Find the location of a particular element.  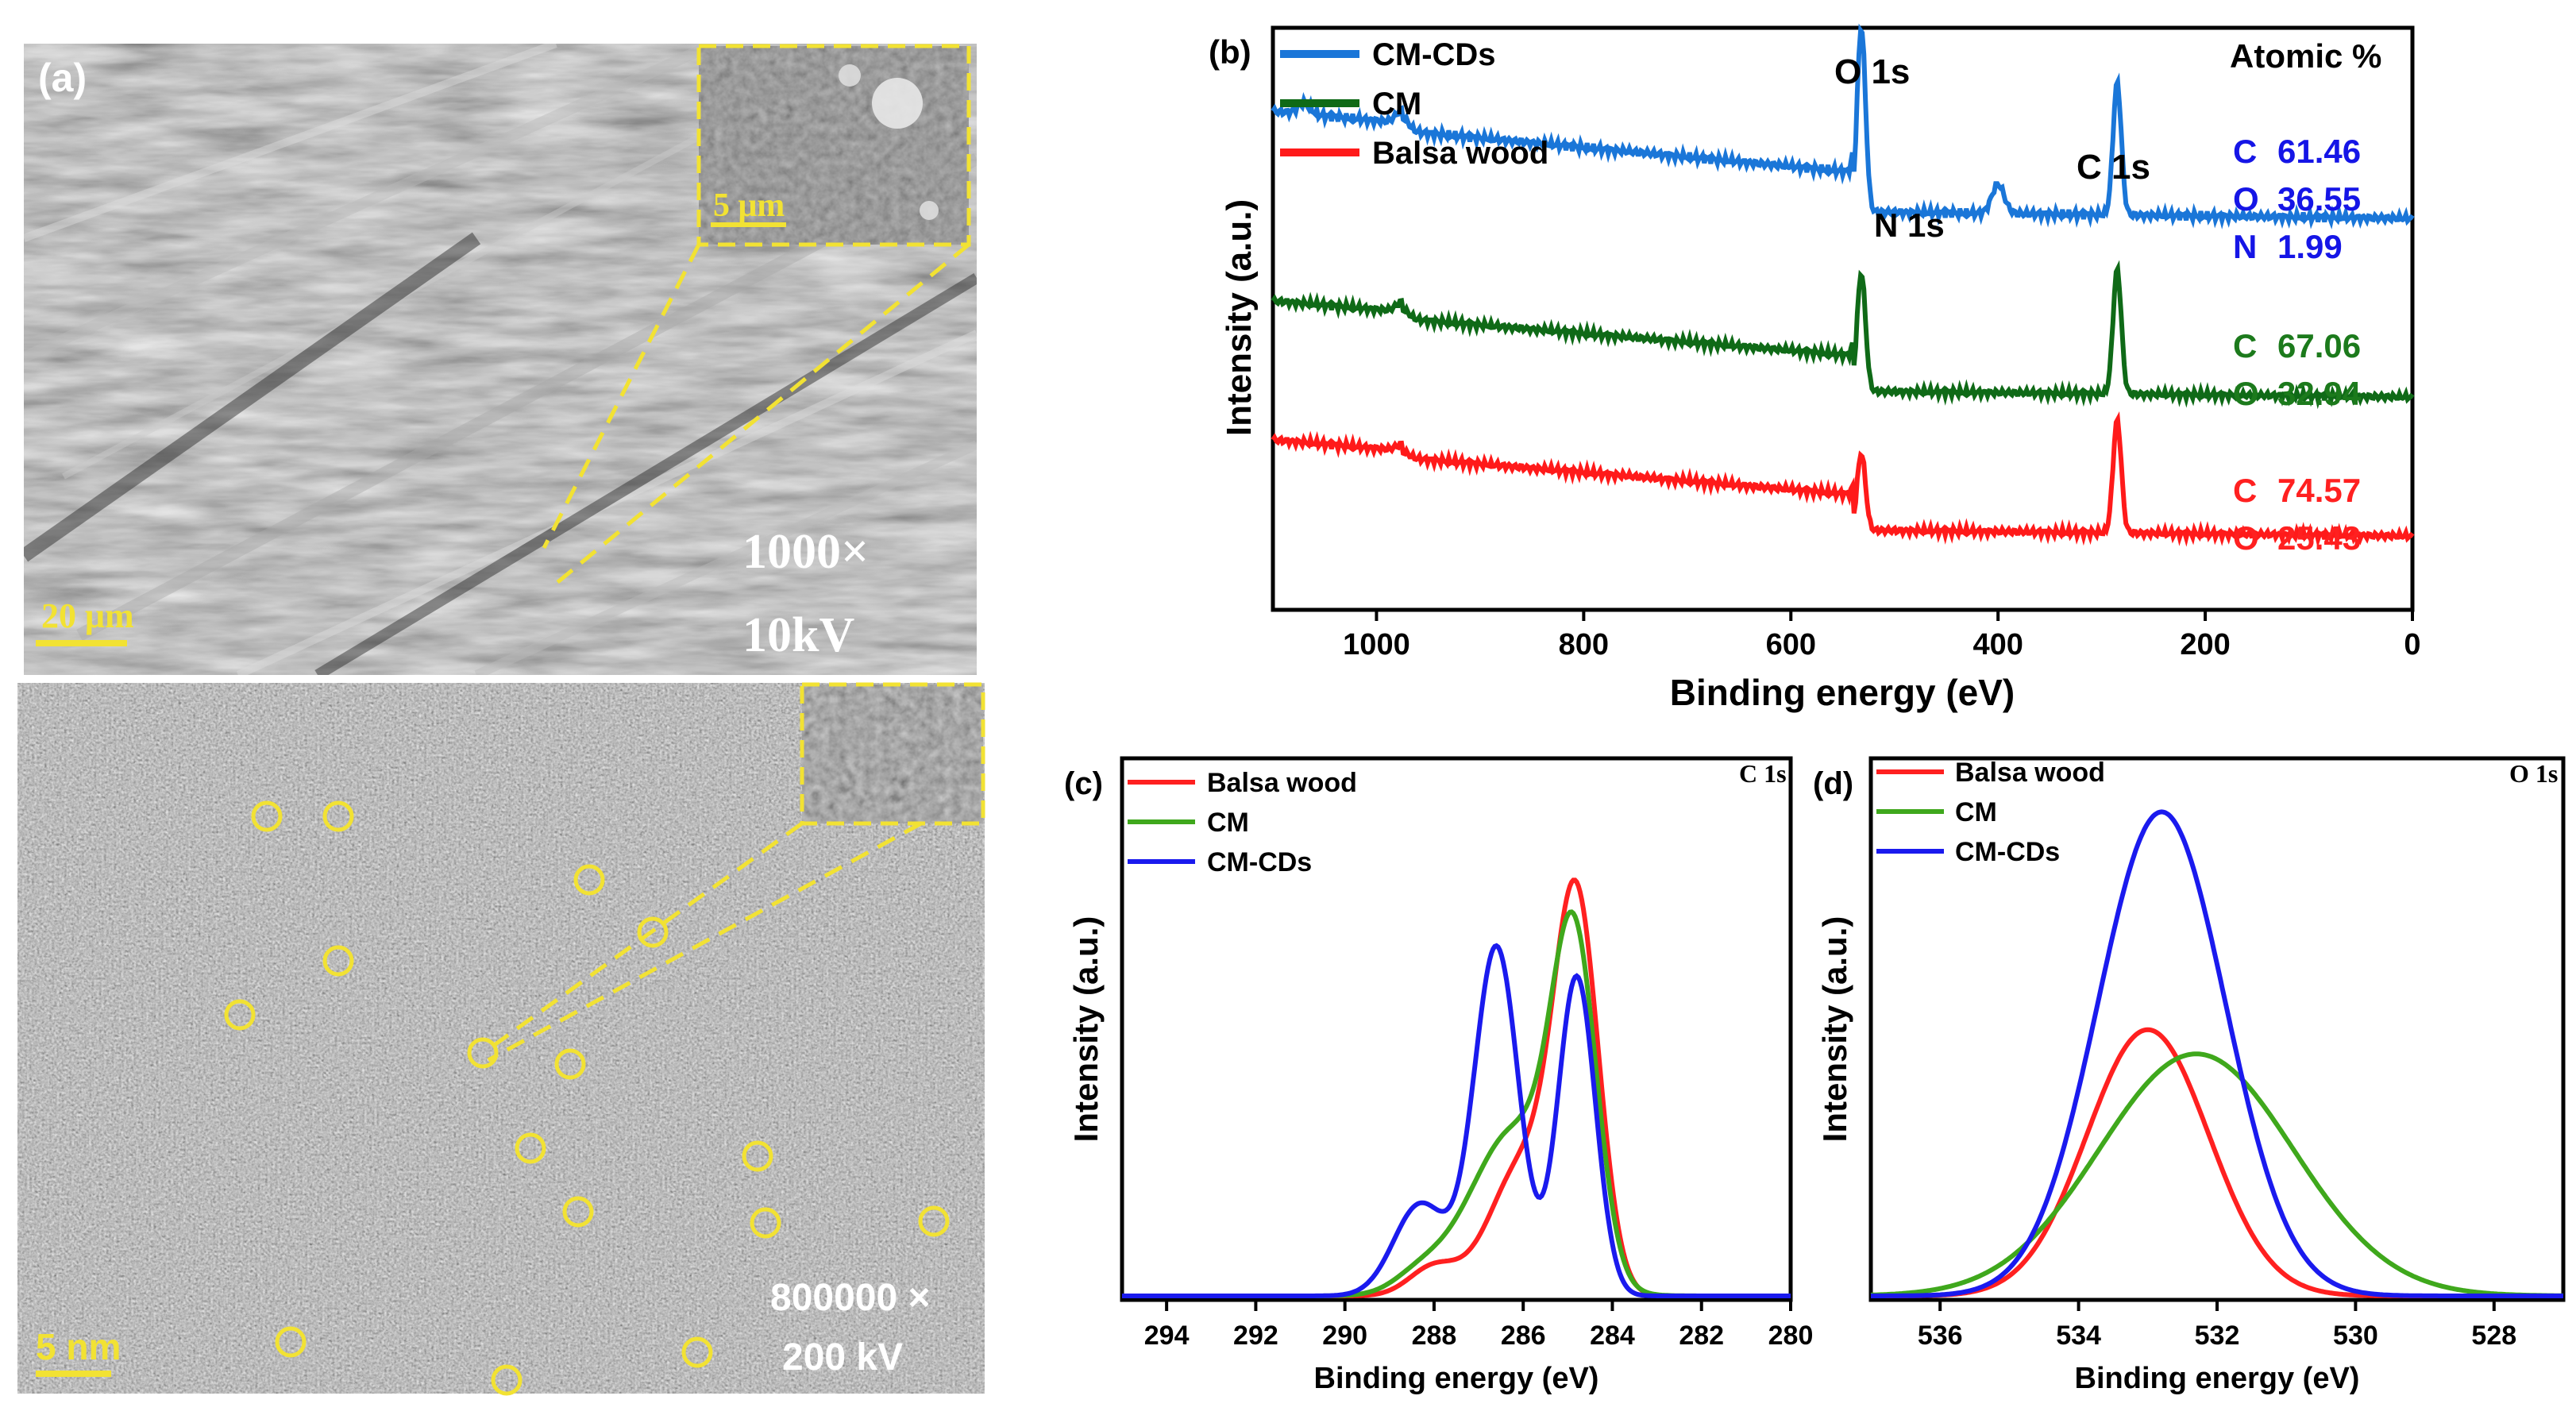

comp-value: 32.94 is located at coordinates (2319, 394).